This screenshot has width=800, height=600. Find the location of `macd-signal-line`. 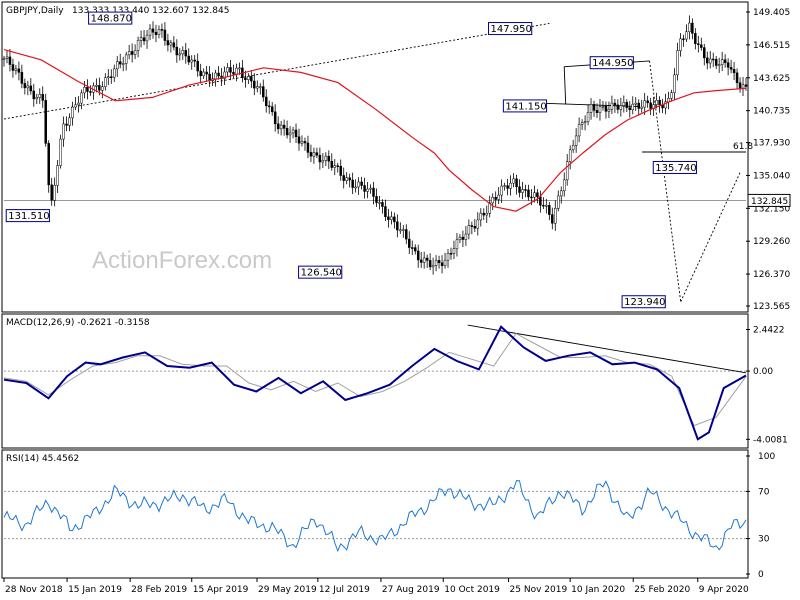

macd-signal-line is located at coordinates (375, 379).